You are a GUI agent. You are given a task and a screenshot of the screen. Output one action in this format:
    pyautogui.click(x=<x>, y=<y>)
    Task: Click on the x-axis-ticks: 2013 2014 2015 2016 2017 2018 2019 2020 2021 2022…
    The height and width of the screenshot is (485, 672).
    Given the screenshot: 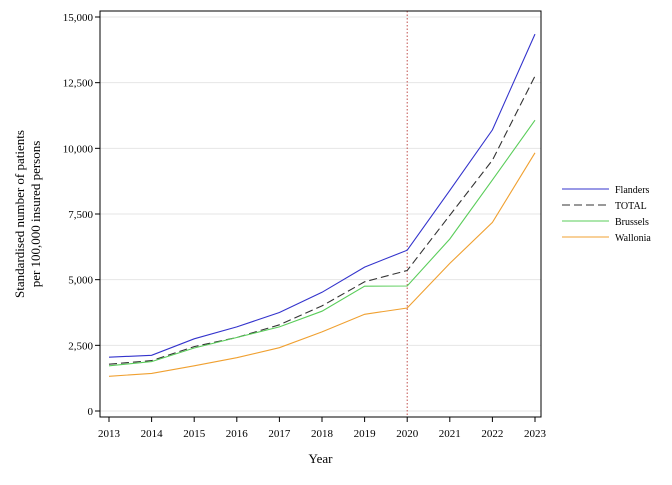 What is the action you would take?
    pyautogui.click(x=322, y=428)
    